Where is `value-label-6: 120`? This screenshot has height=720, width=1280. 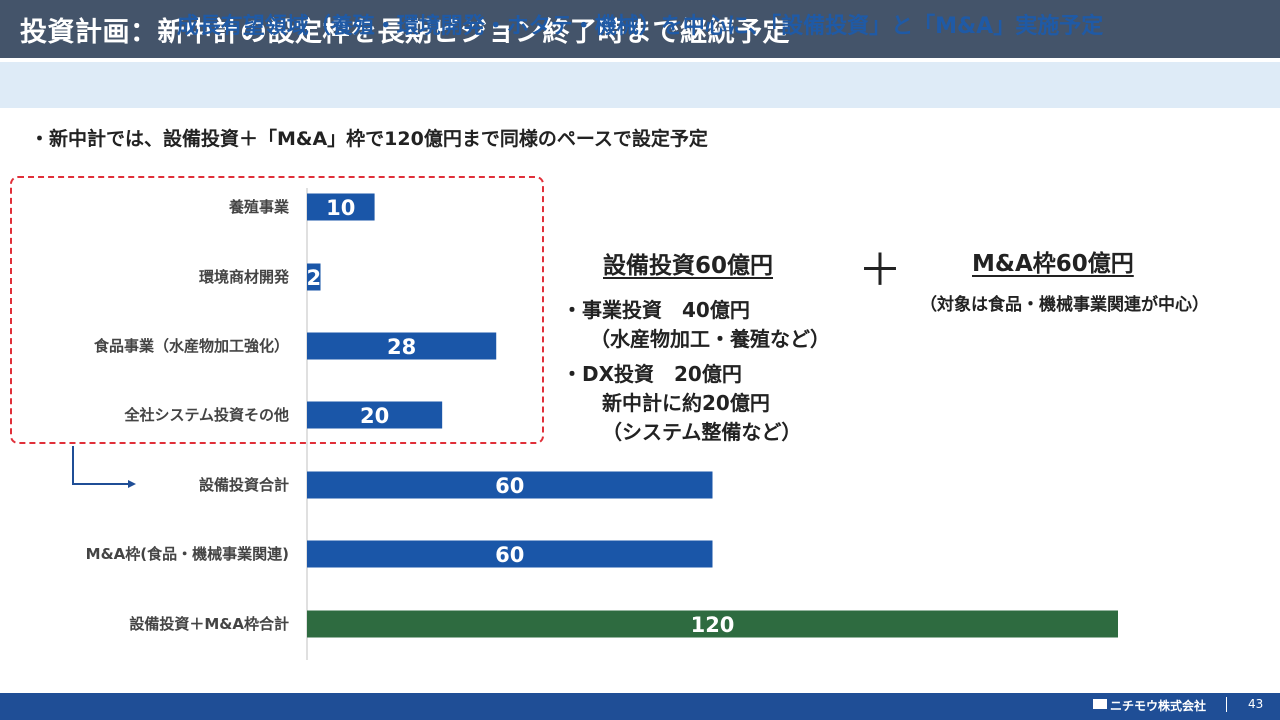 value-label-6: 120 is located at coordinates (713, 625).